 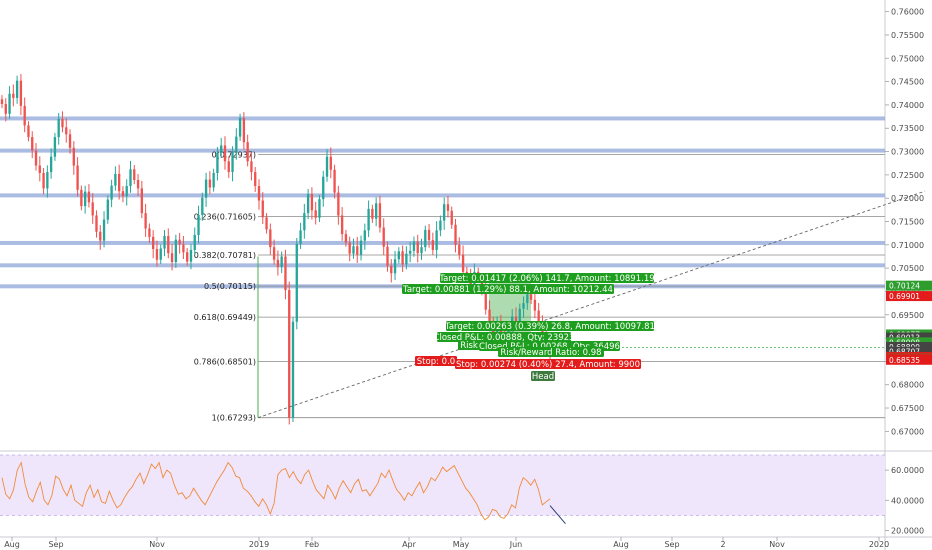 I want to click on rsi-line, so click(x=276, y=491).